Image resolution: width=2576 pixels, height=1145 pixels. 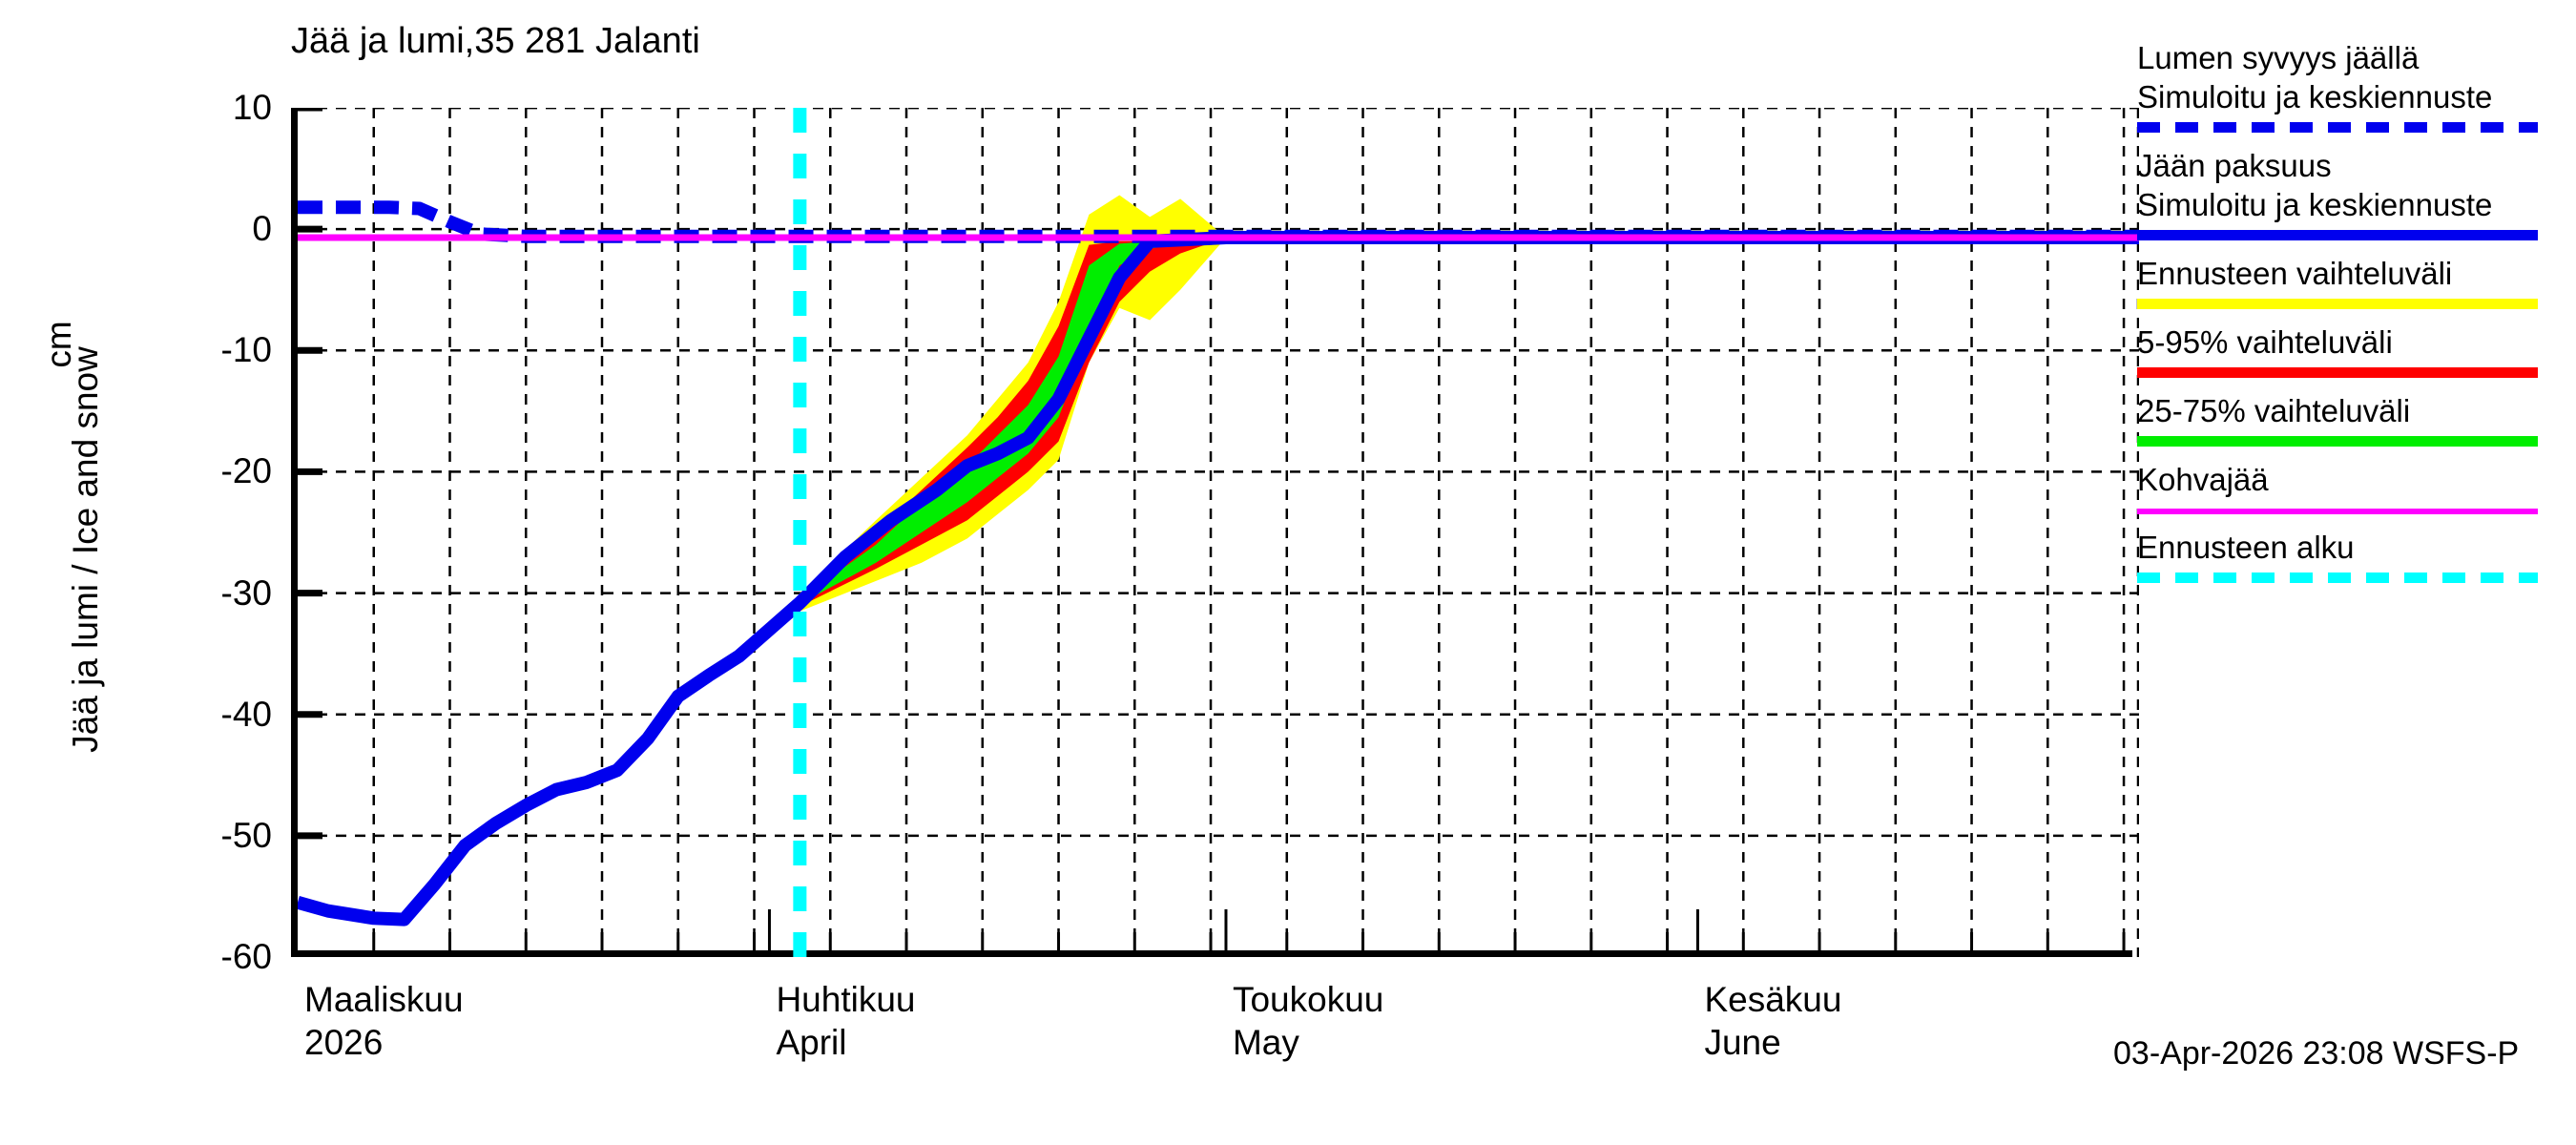 What do you see at coordinates (2265, 342) in the screenshot?
I see `legend-entry-title: 5-95% vaihteluväli` at bounding box center [2265, 342].